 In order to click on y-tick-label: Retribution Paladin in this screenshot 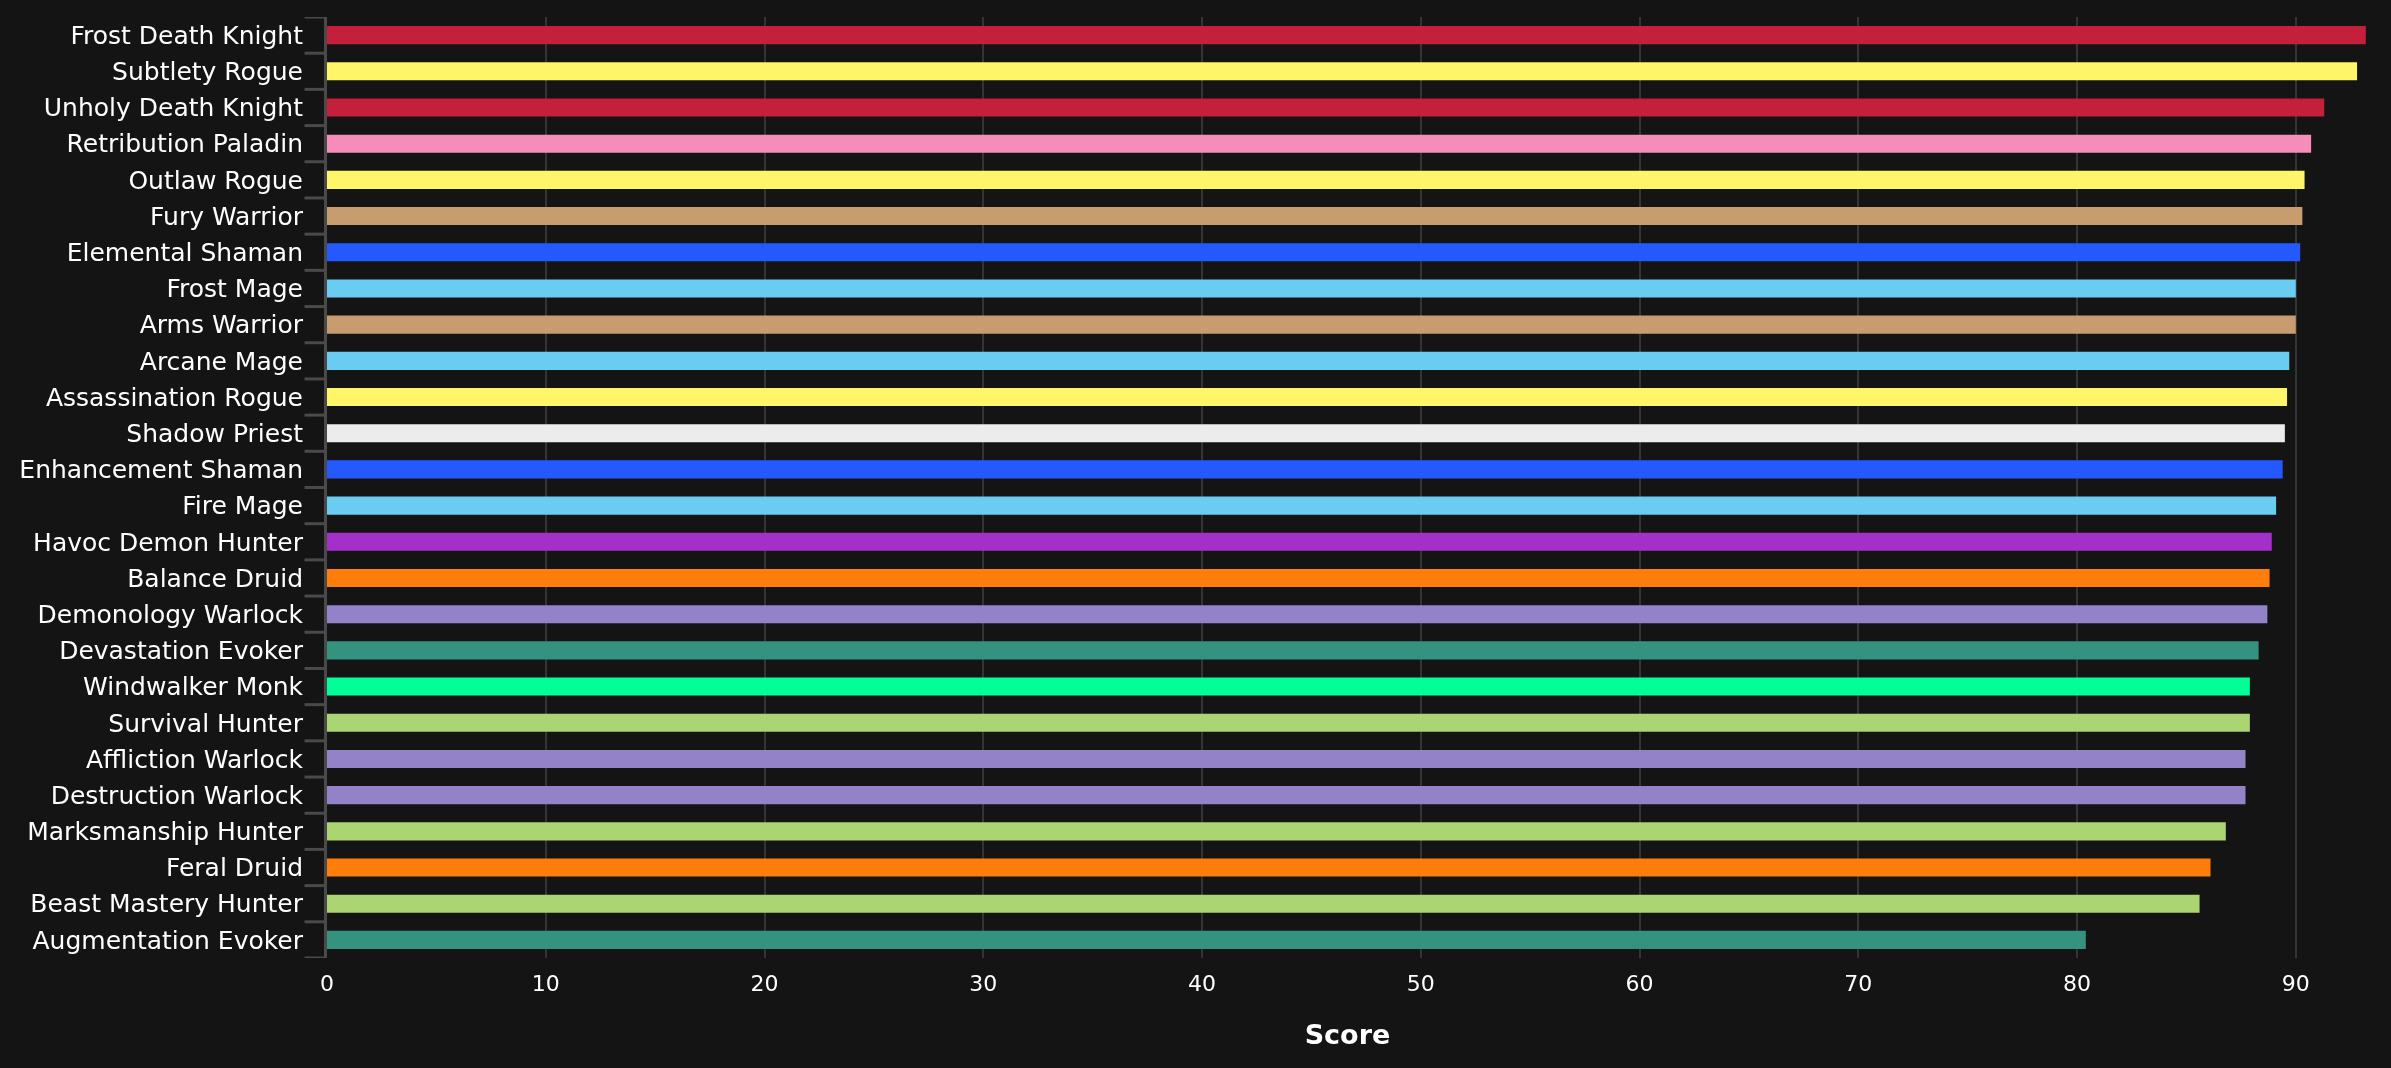, I will do `click(184, 144)`.